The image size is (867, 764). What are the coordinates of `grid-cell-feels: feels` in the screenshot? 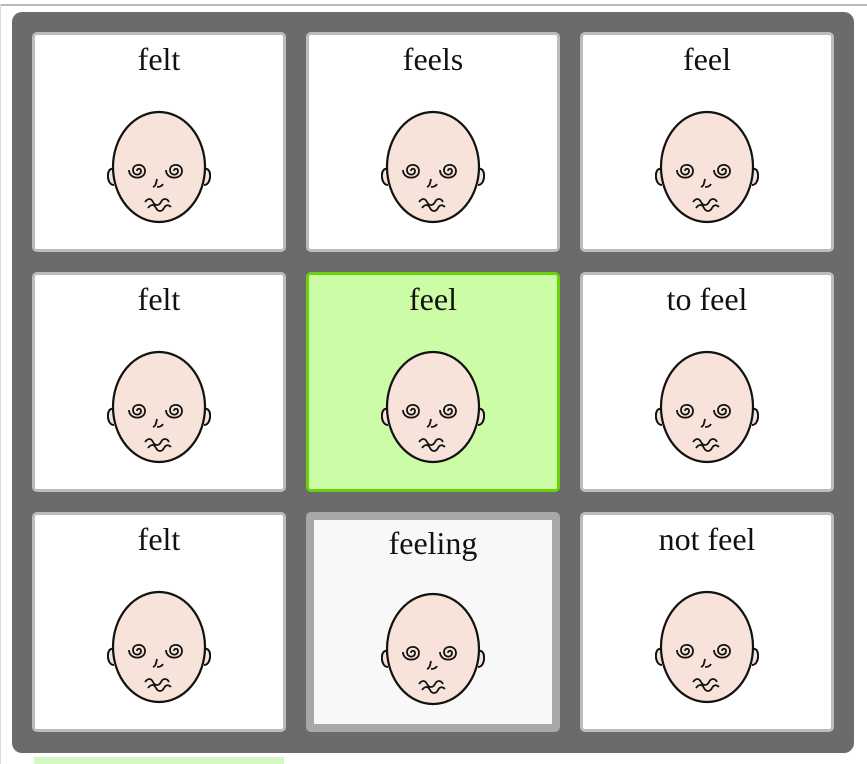 It's located at (433, 142).